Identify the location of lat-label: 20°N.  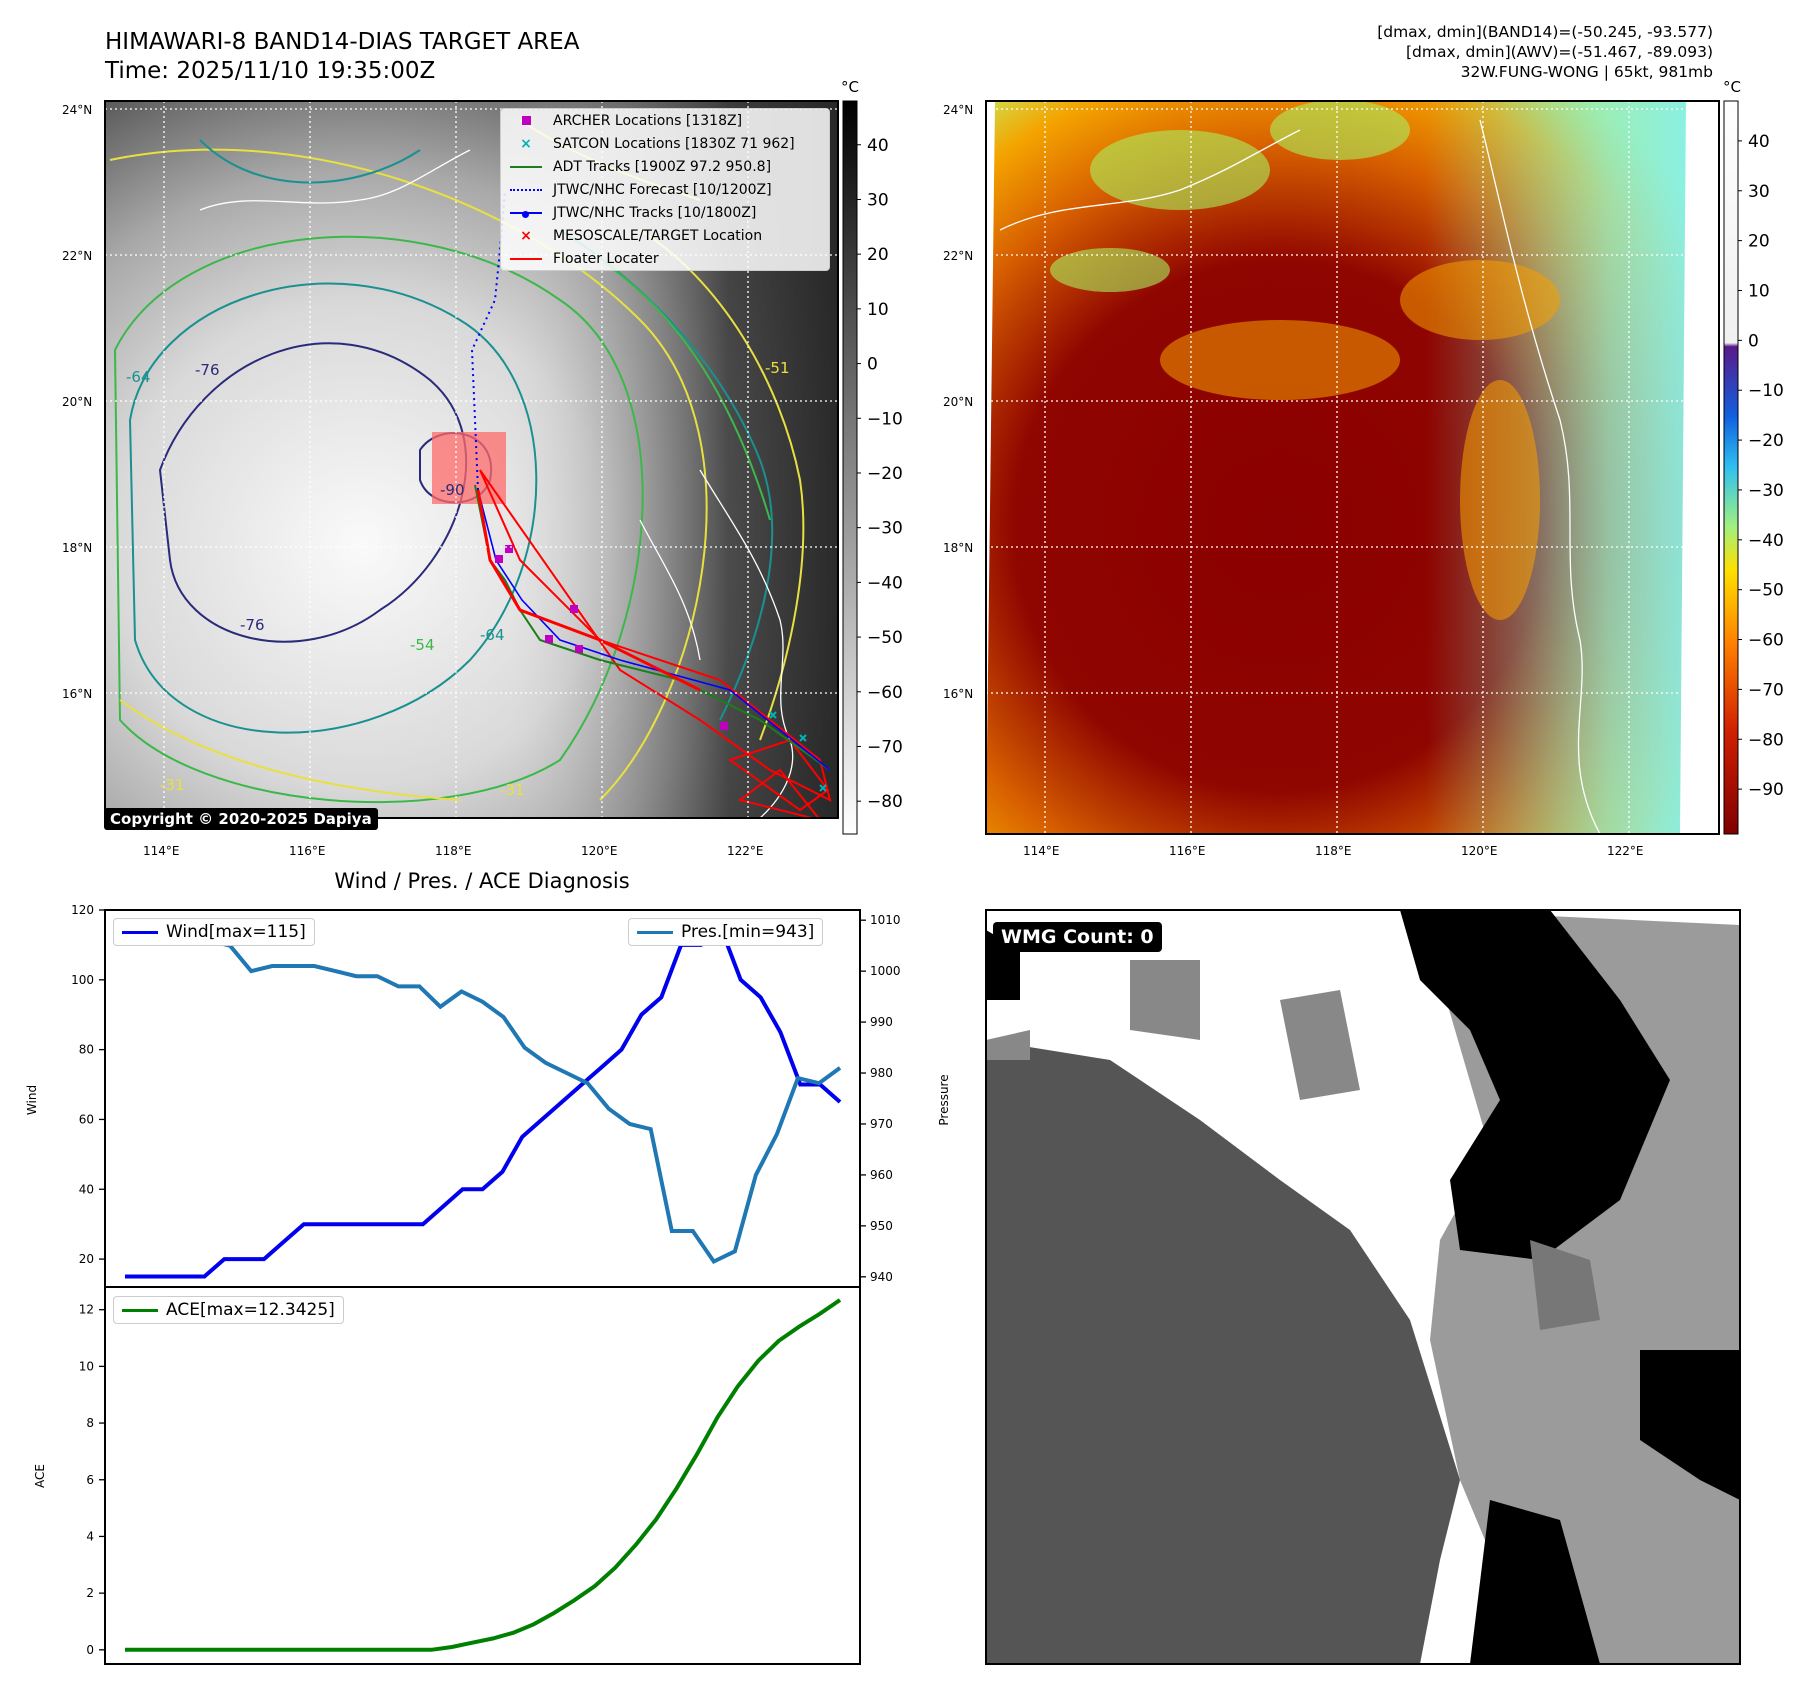
(958, 402).